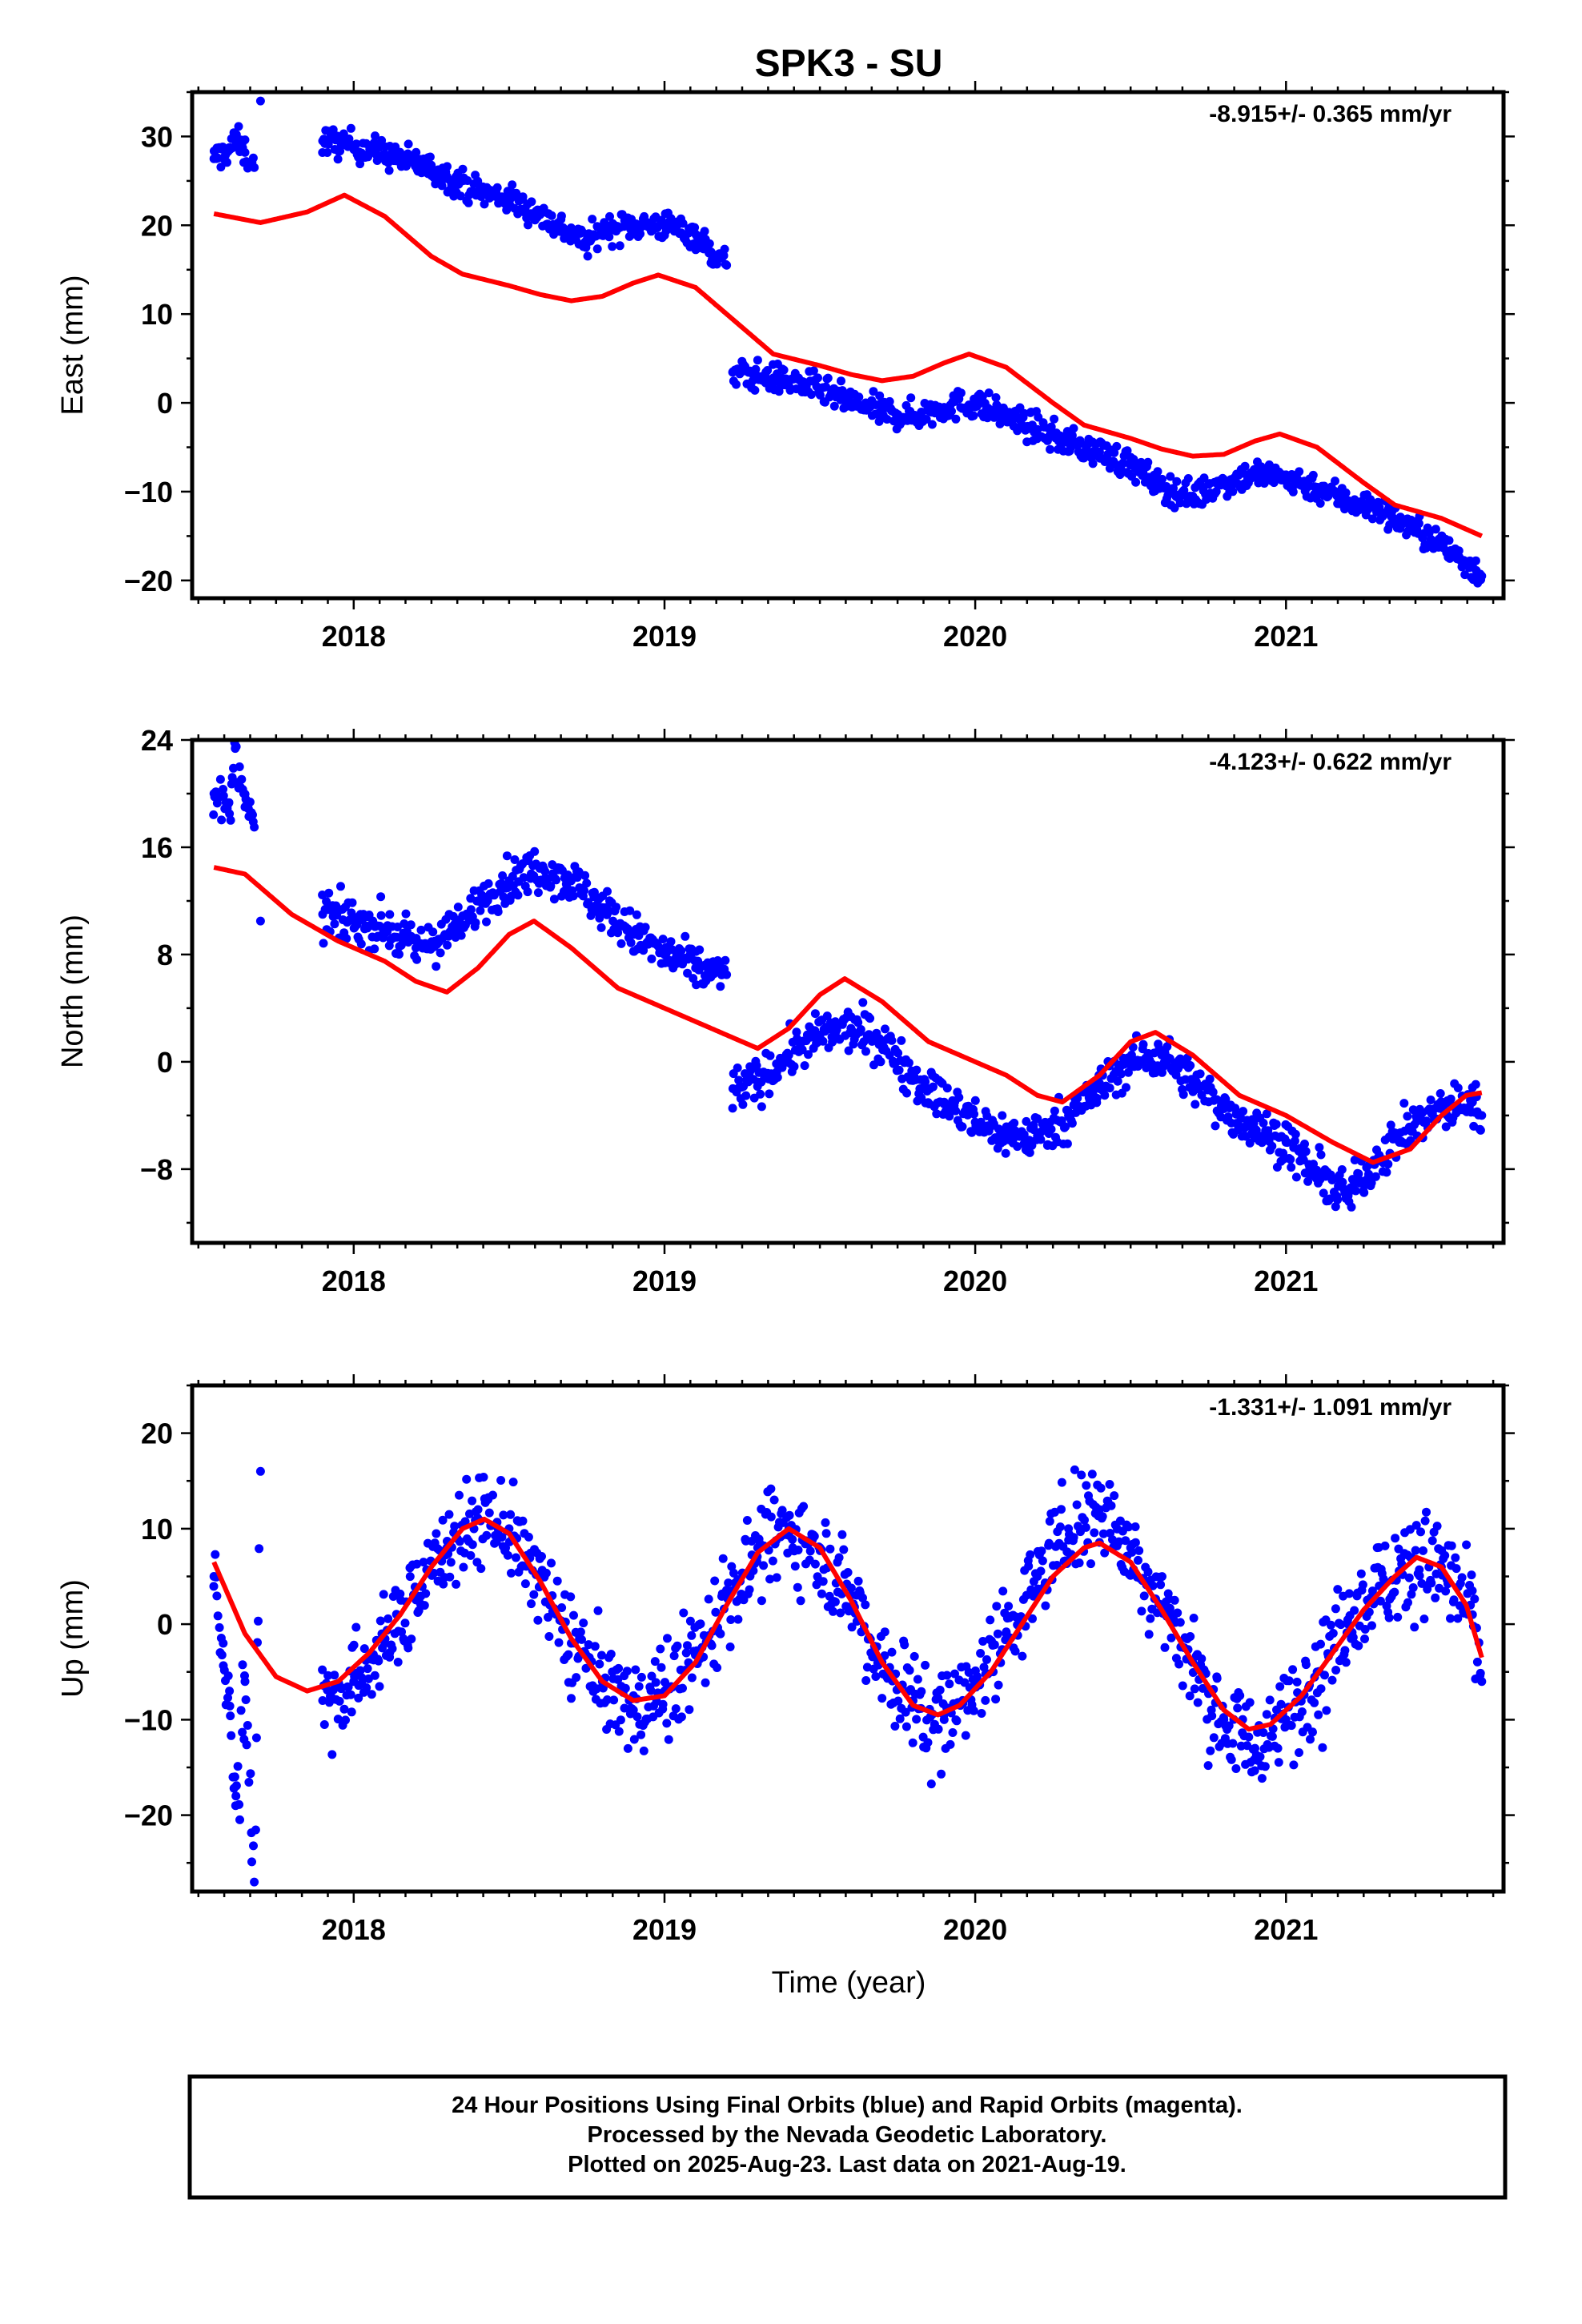 Image resolution: width=1582 pixels, height=2324 pixels. I want to click on east-x-tick-label: 2018, so click(354, 636).